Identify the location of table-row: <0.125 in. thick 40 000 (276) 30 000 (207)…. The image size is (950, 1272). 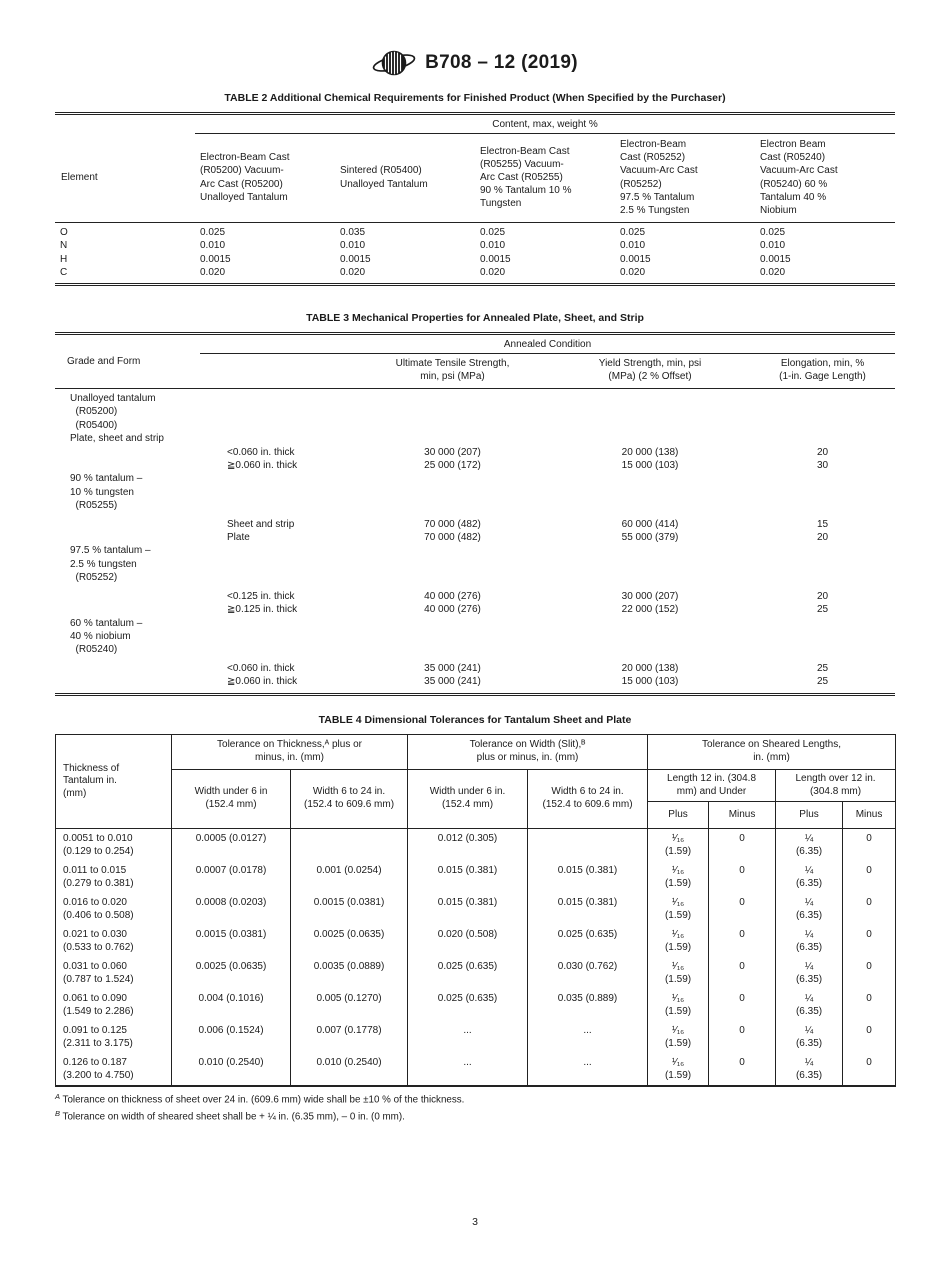
(475, 596).